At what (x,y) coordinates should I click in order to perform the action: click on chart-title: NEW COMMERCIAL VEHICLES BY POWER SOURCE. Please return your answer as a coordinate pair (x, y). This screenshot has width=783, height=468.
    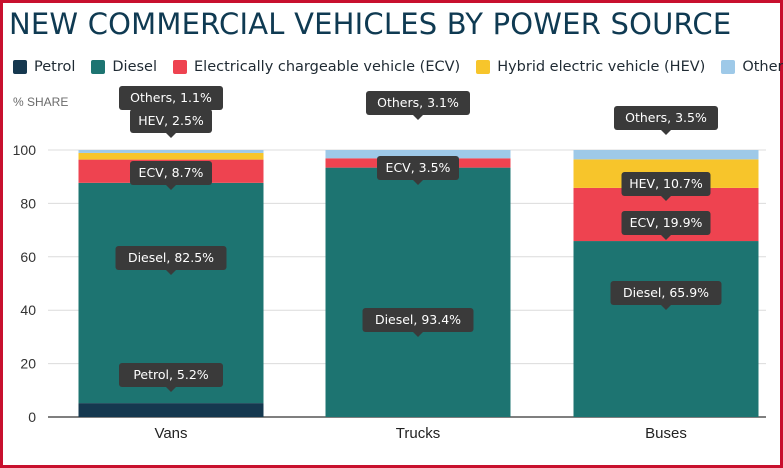
    Looking at the image, I should click on (370, 24).